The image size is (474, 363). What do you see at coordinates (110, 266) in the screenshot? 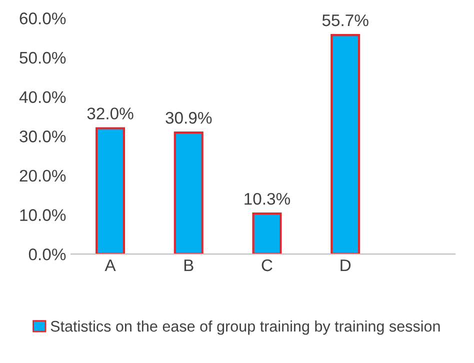
I see `x-tick-label: A` at bounding box center [110, 266].